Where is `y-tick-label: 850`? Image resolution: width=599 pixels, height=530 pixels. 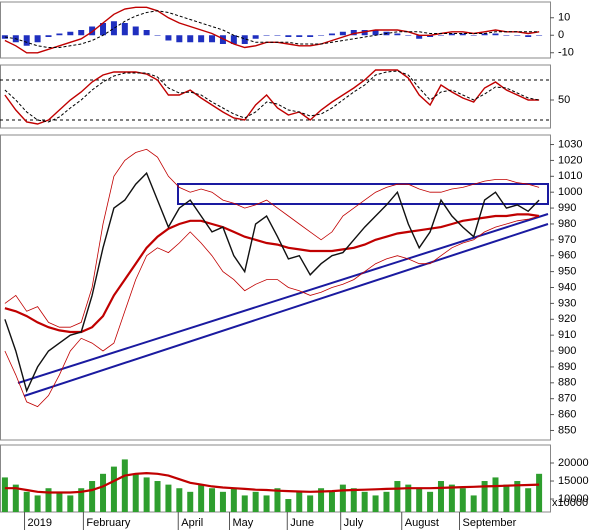 y-tick-label: 850 is located at coordinates (567, 430).